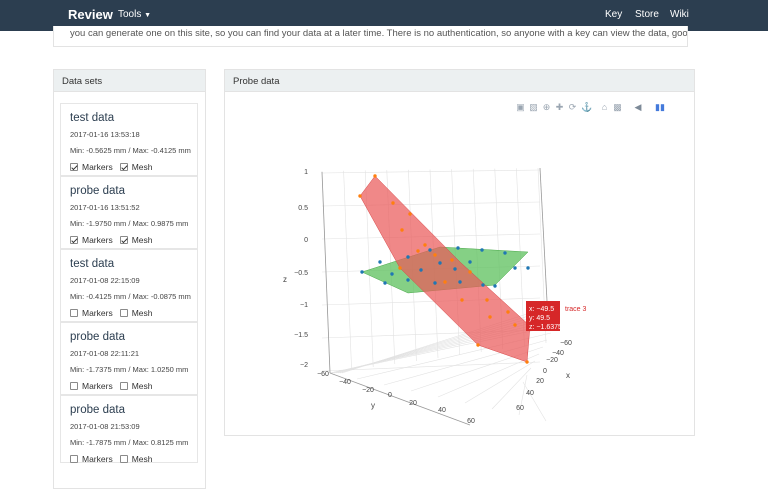  I want to click on dataset-date: 2017-01-08 22:15:09, so click(105, 280).